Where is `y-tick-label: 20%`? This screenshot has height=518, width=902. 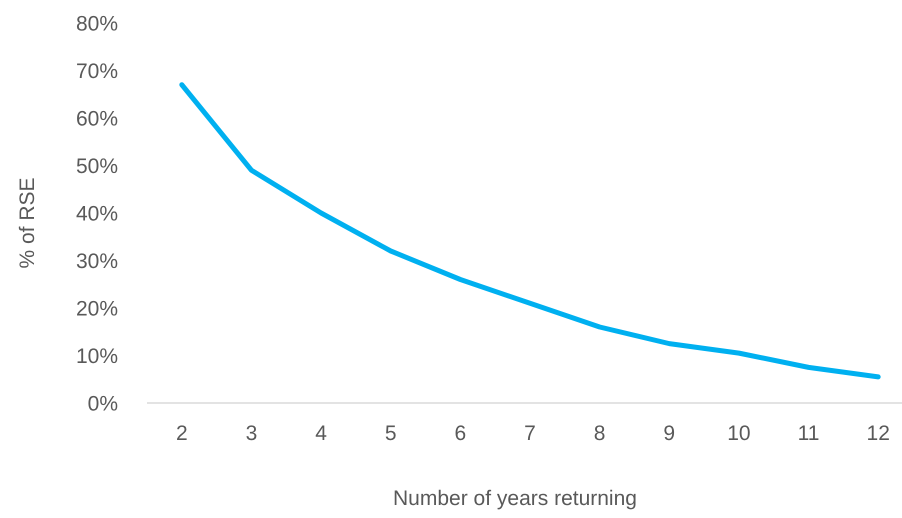 y-tick-label: 20% is located at coordinates (97, 309).